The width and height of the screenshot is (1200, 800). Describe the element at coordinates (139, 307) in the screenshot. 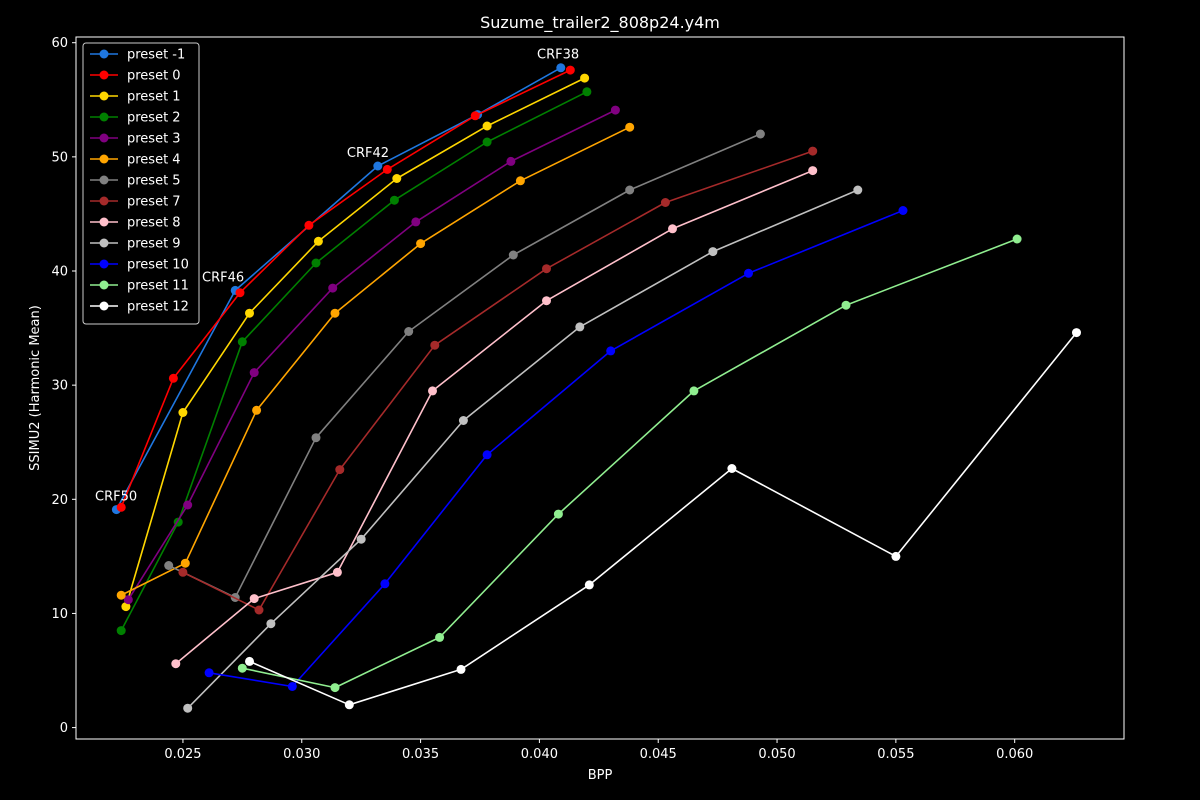

I see `legend-entry: preset 12` at that location.